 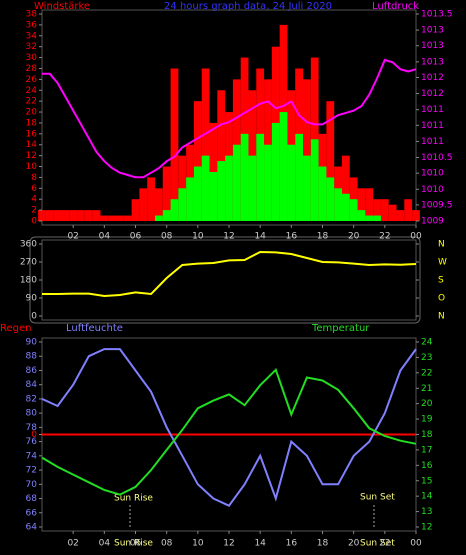 What do you see at coordinates (416, 544) in the screenshot?
I see `x-tick-label: 00` at bounding box center [416, 544].